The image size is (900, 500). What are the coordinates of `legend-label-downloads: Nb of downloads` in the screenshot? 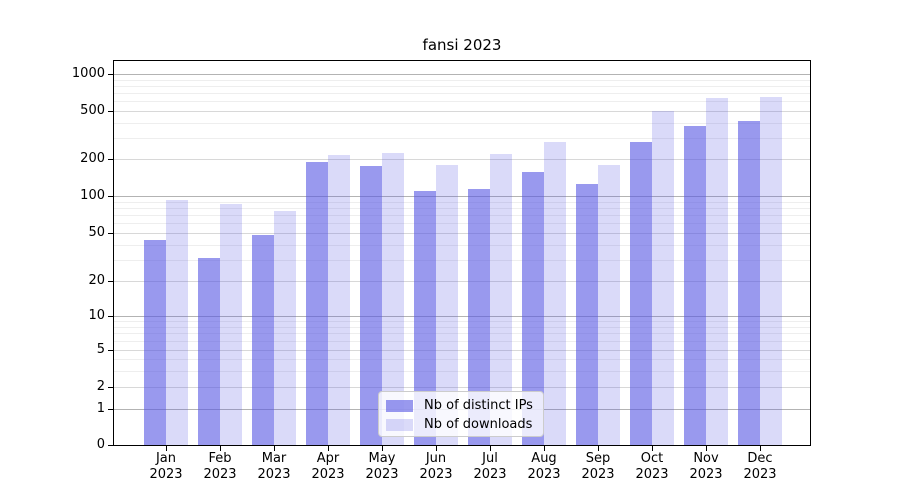 It's located at (478, 424).